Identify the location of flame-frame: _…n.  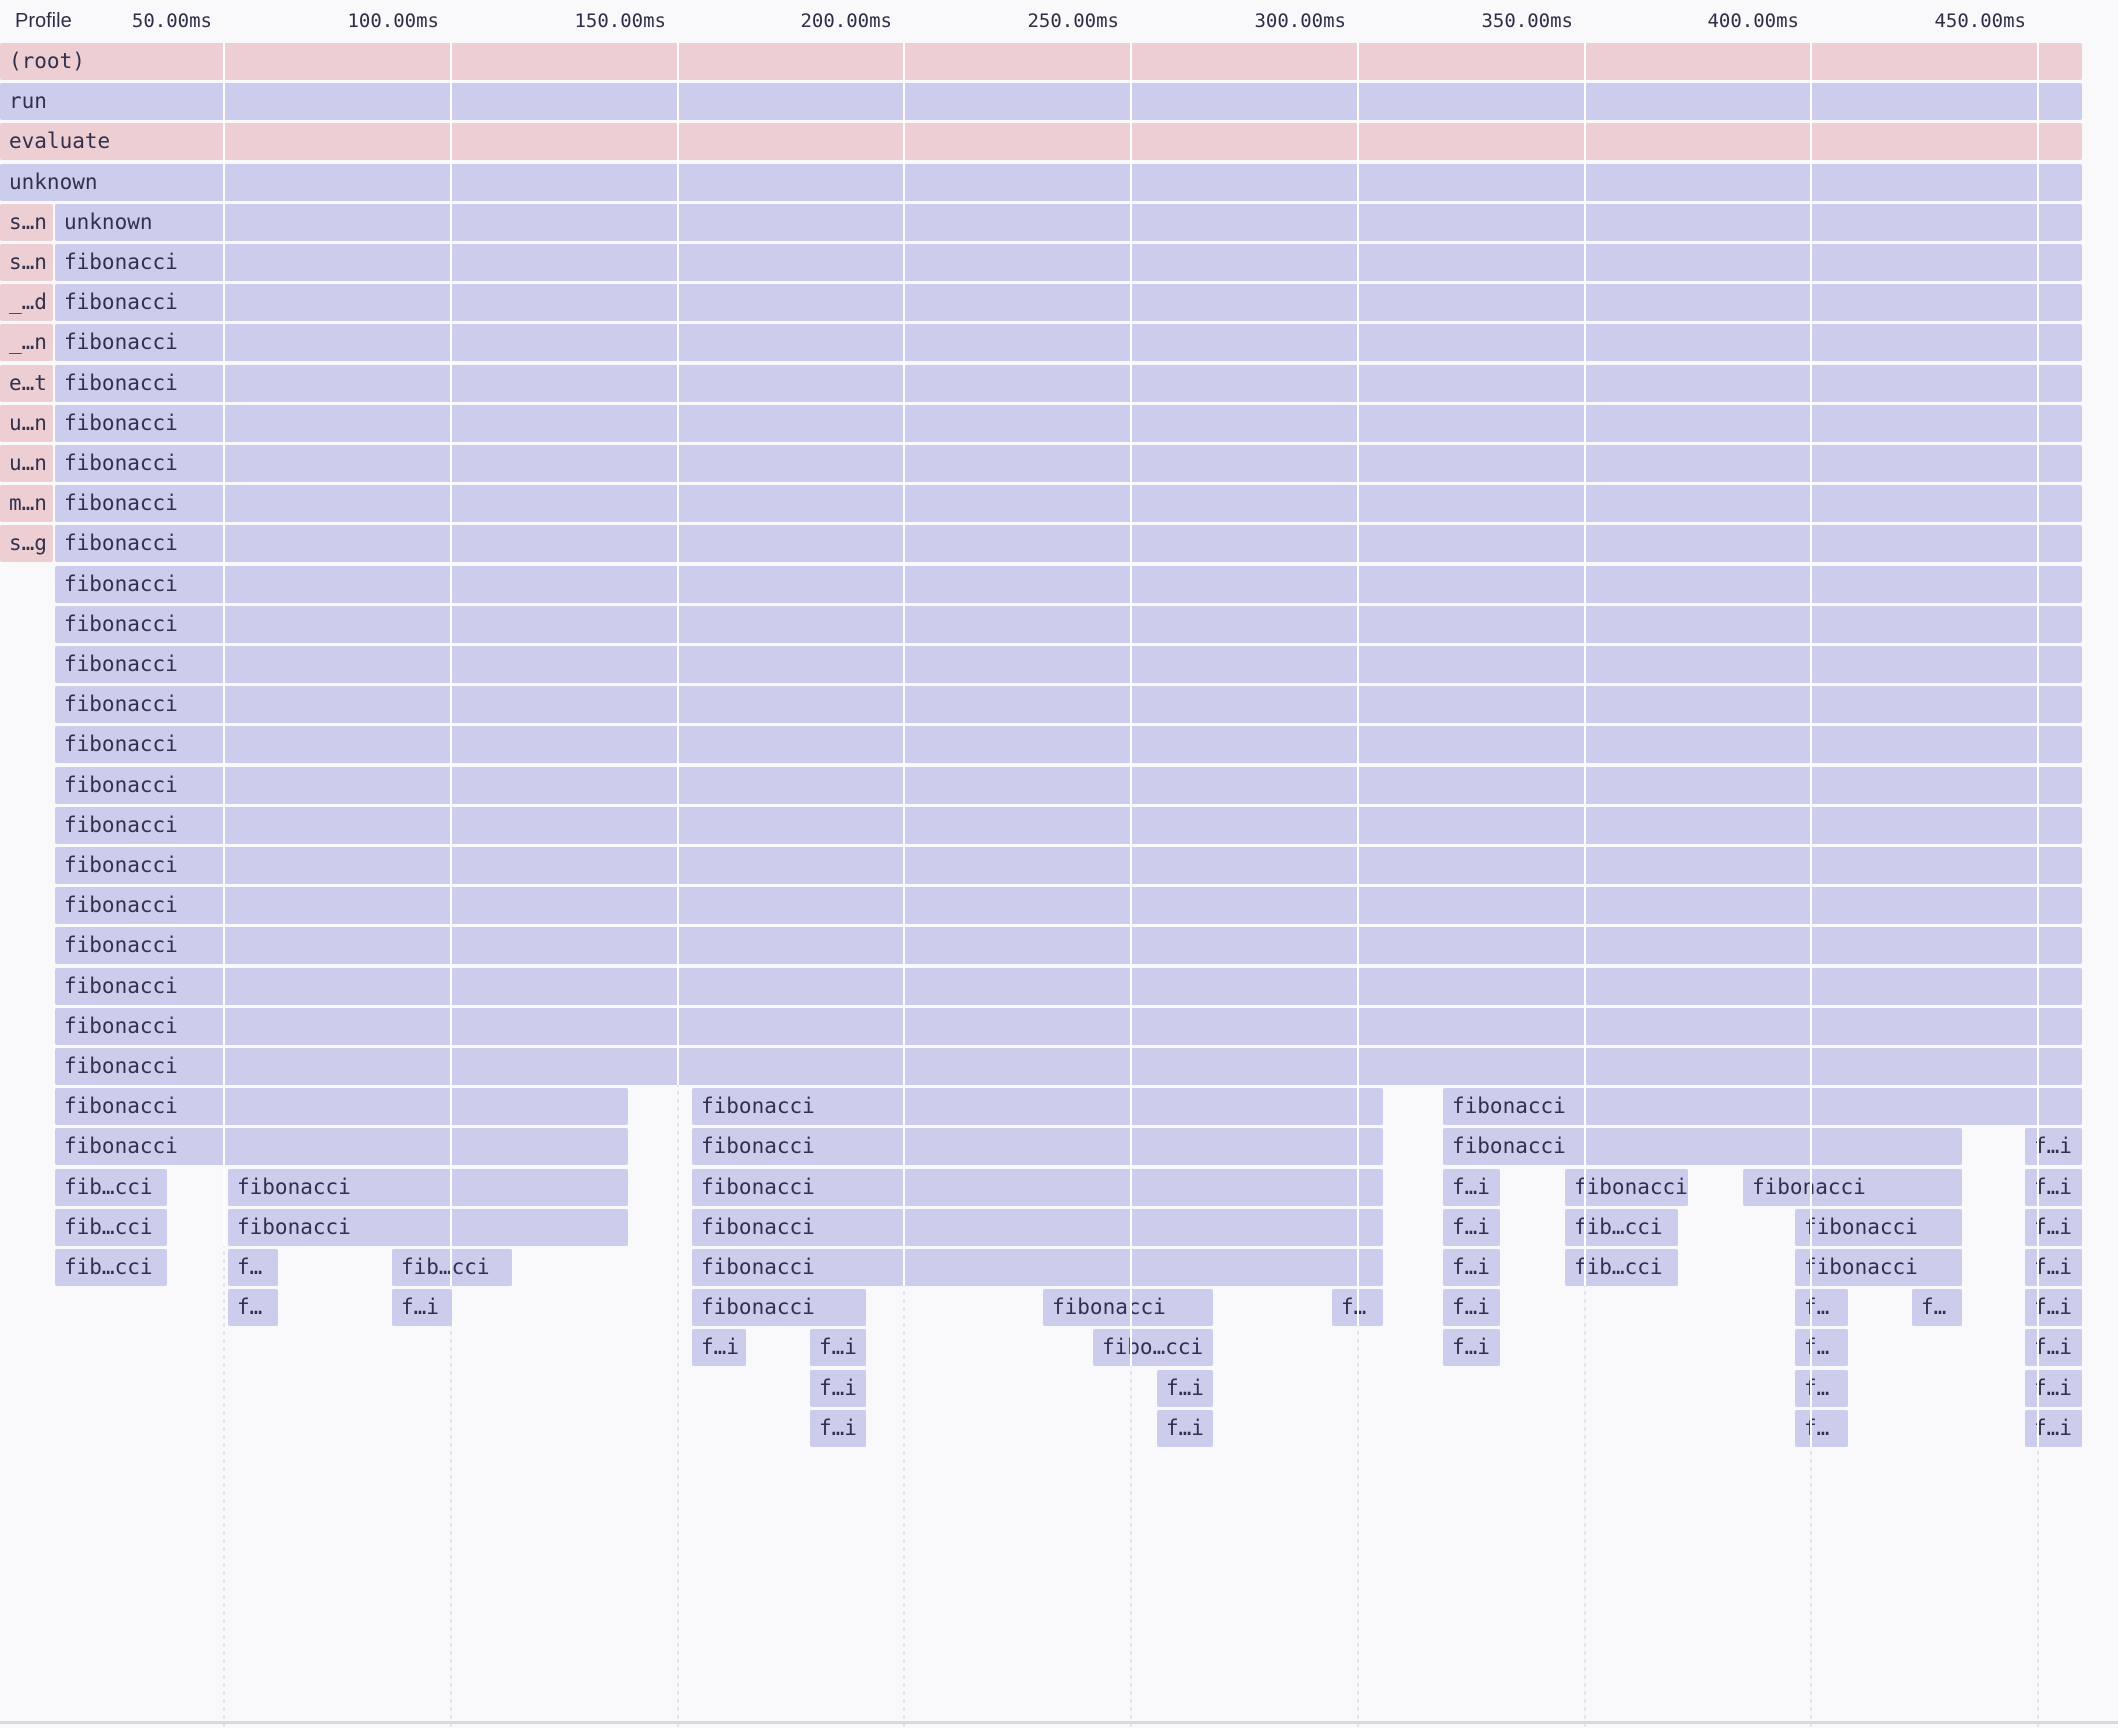
(26, 343).